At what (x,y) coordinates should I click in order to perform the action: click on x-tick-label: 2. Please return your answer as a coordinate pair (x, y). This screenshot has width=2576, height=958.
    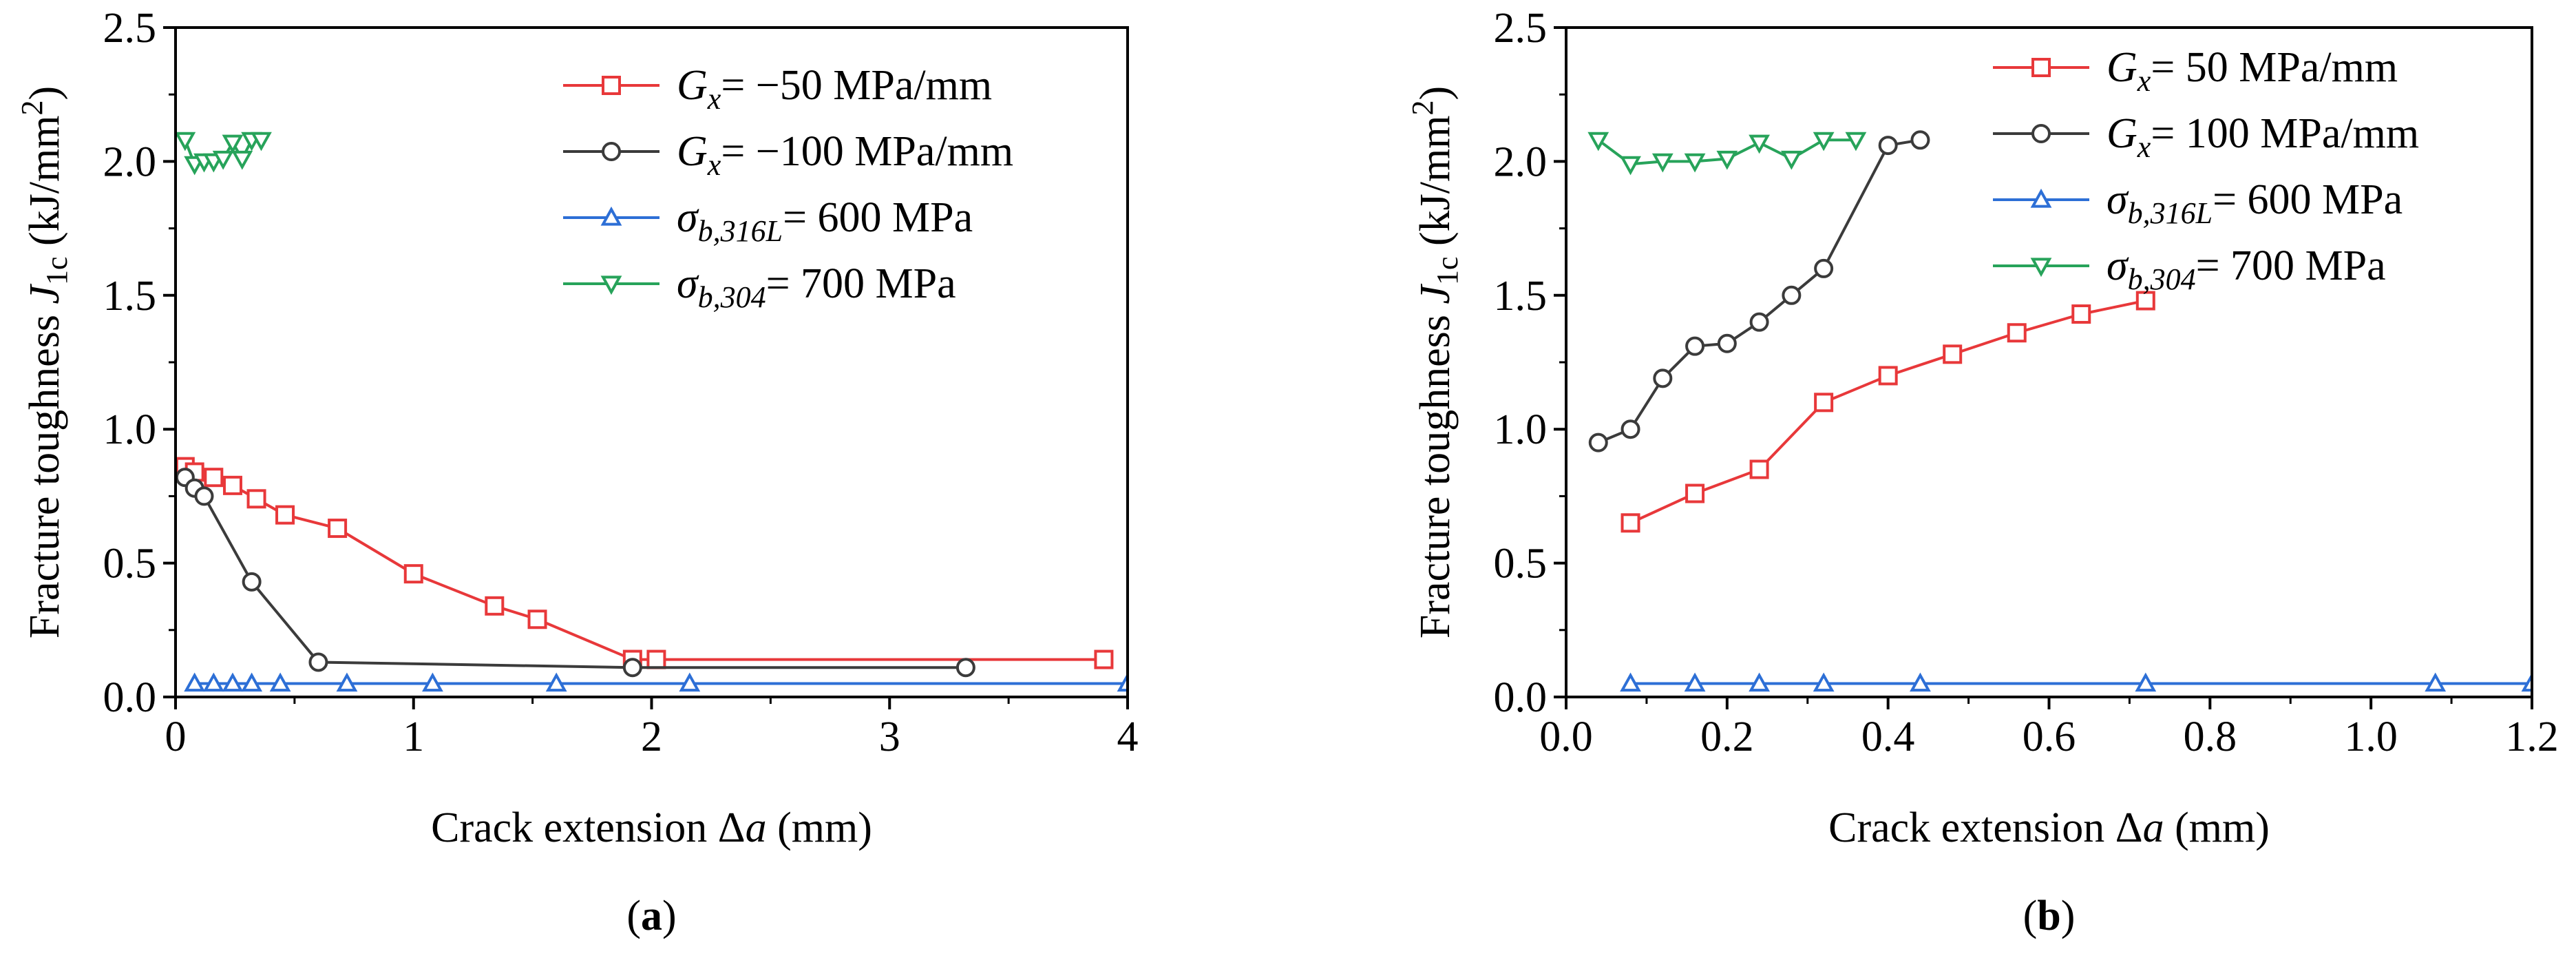
    Looking at the image, I should click on (652, 737).